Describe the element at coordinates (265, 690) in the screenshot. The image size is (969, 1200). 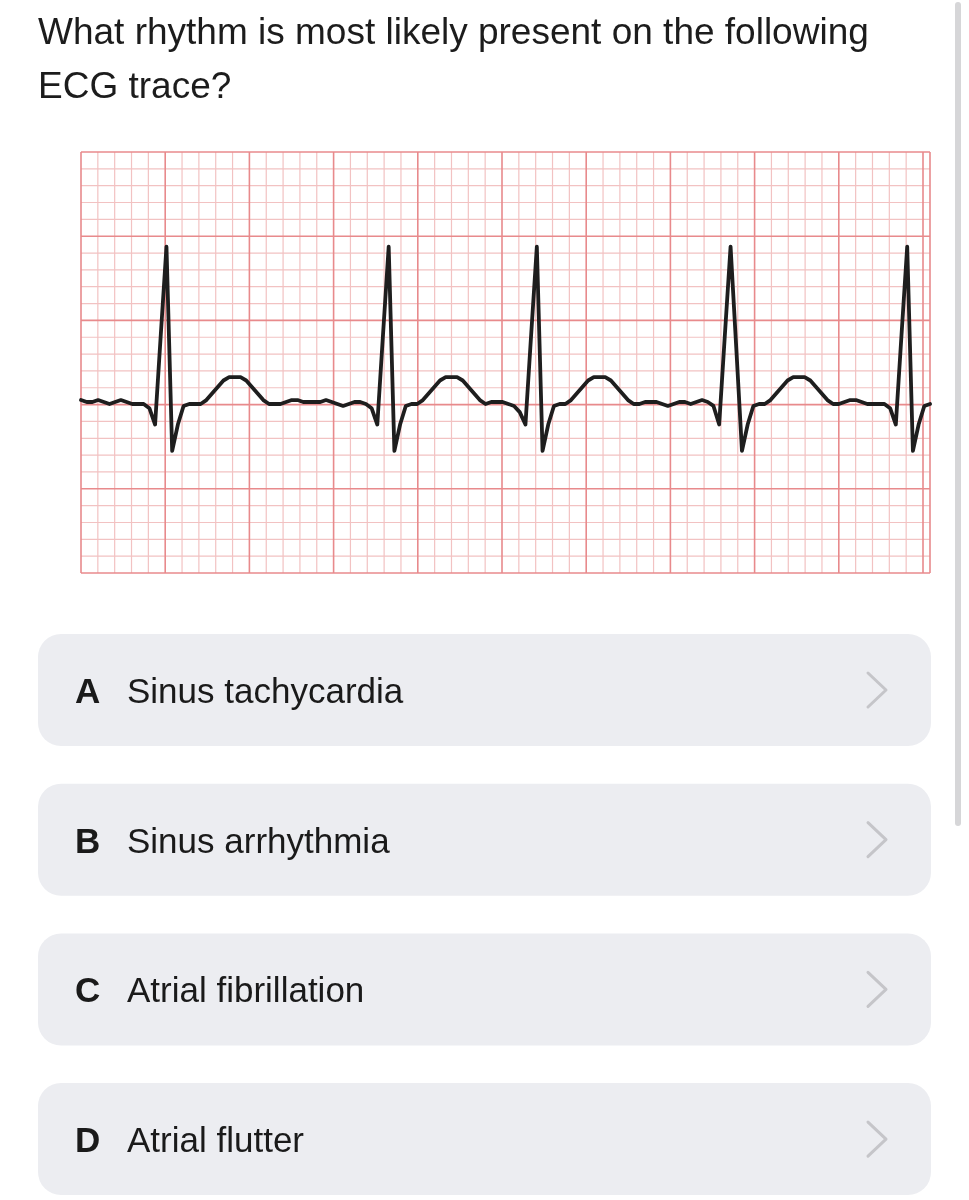
I see `text: Sinus tachycardia` at that location.